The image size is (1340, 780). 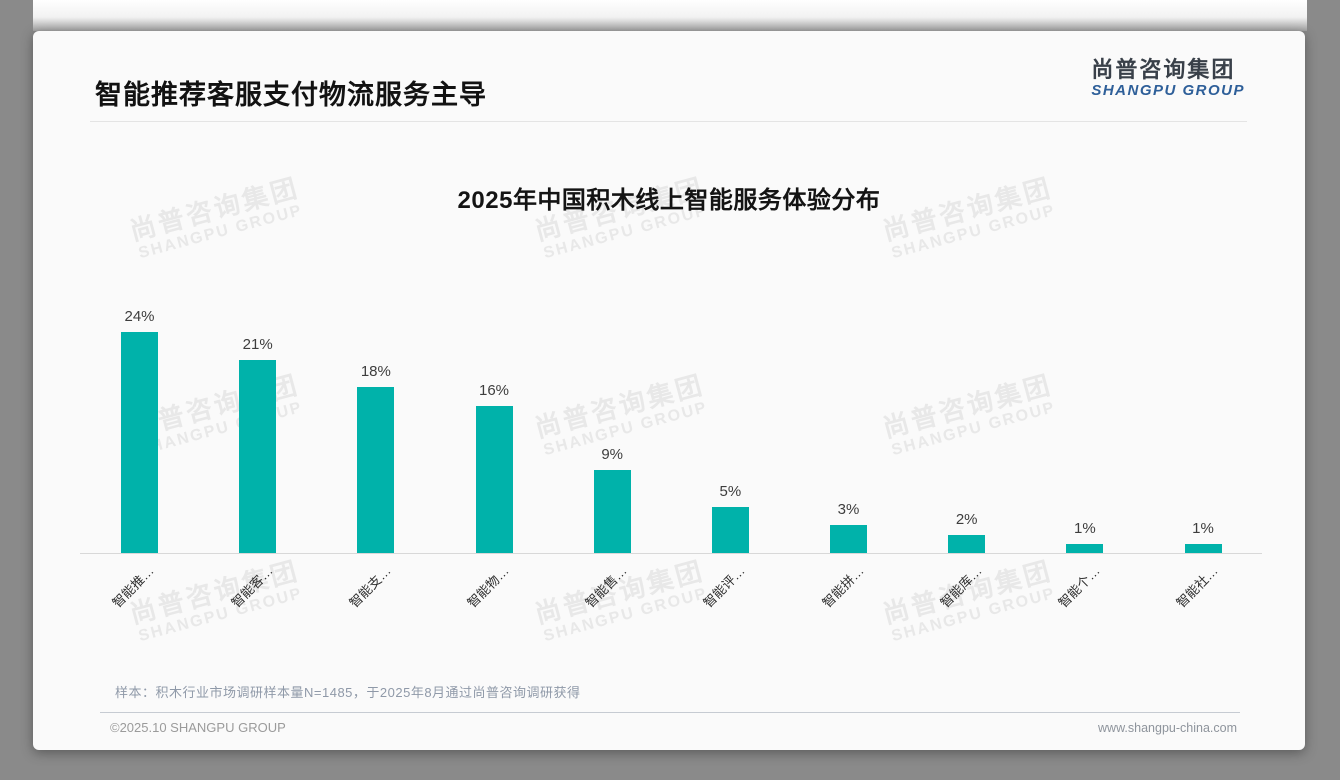 What do you see at coordinates (348, 692) in the screenshot?
I see `sample-footnote: 样本：积木行业市场调研样本量N=1485，于2025年8月通过尚普咨询调研获得` at bounding box center [348, 692].